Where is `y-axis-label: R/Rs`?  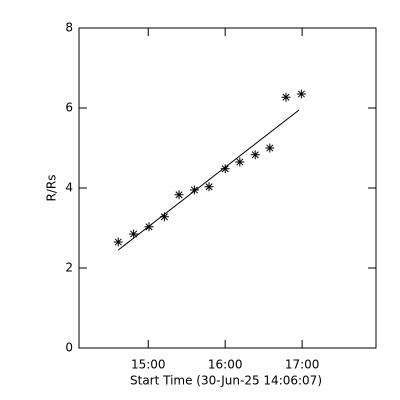 y-axis-label: R/Rs is located at coordinates (52, 188).